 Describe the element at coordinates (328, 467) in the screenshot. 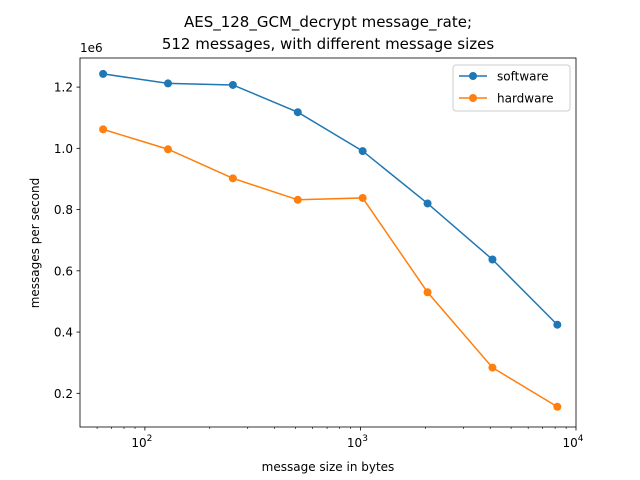

I see `x-axis-label: message size in bytes` at that location.